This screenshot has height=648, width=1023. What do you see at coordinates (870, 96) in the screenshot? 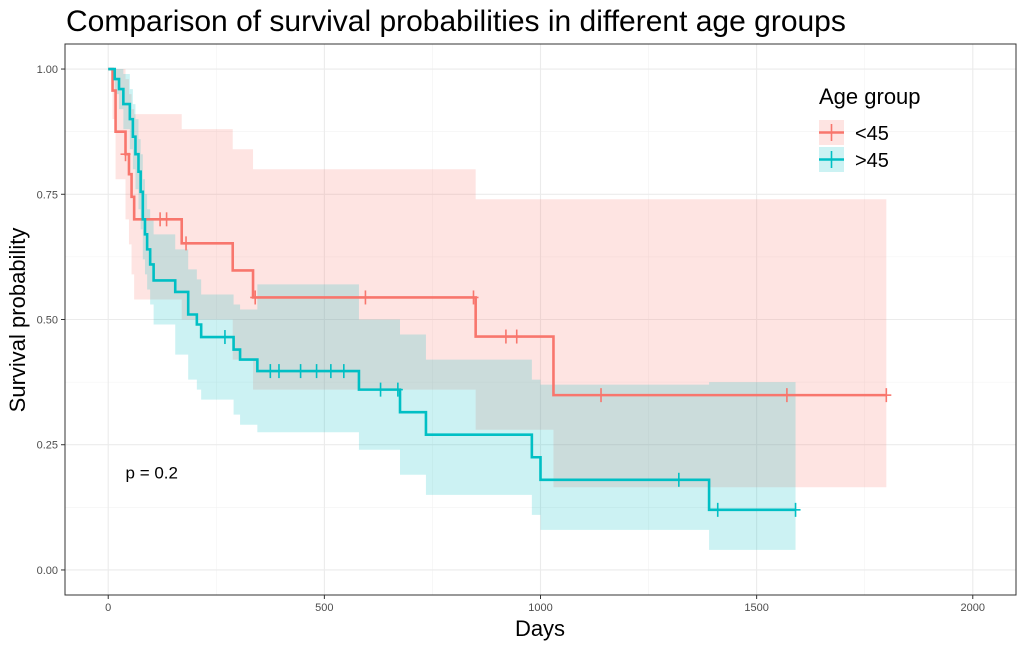
I see `legend-title: Age group` at bounding box center [870, 96].